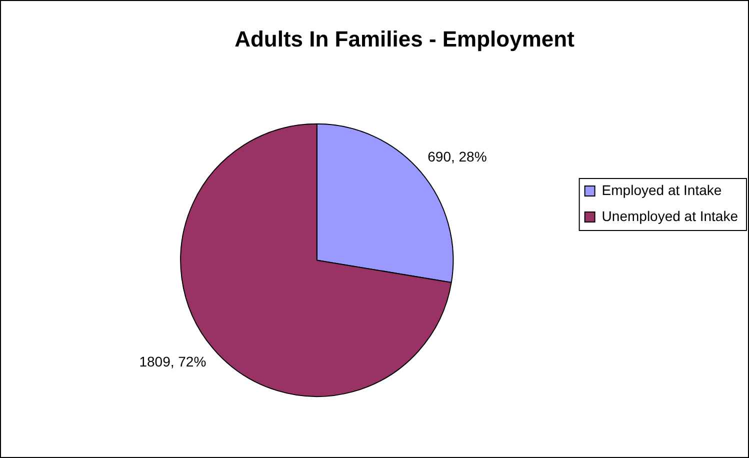 This screenshot has width=749, height=458. Describe the element at coordinates (172, 361) in the screenshot. I see `data-label: 1809, 72%` at that location.